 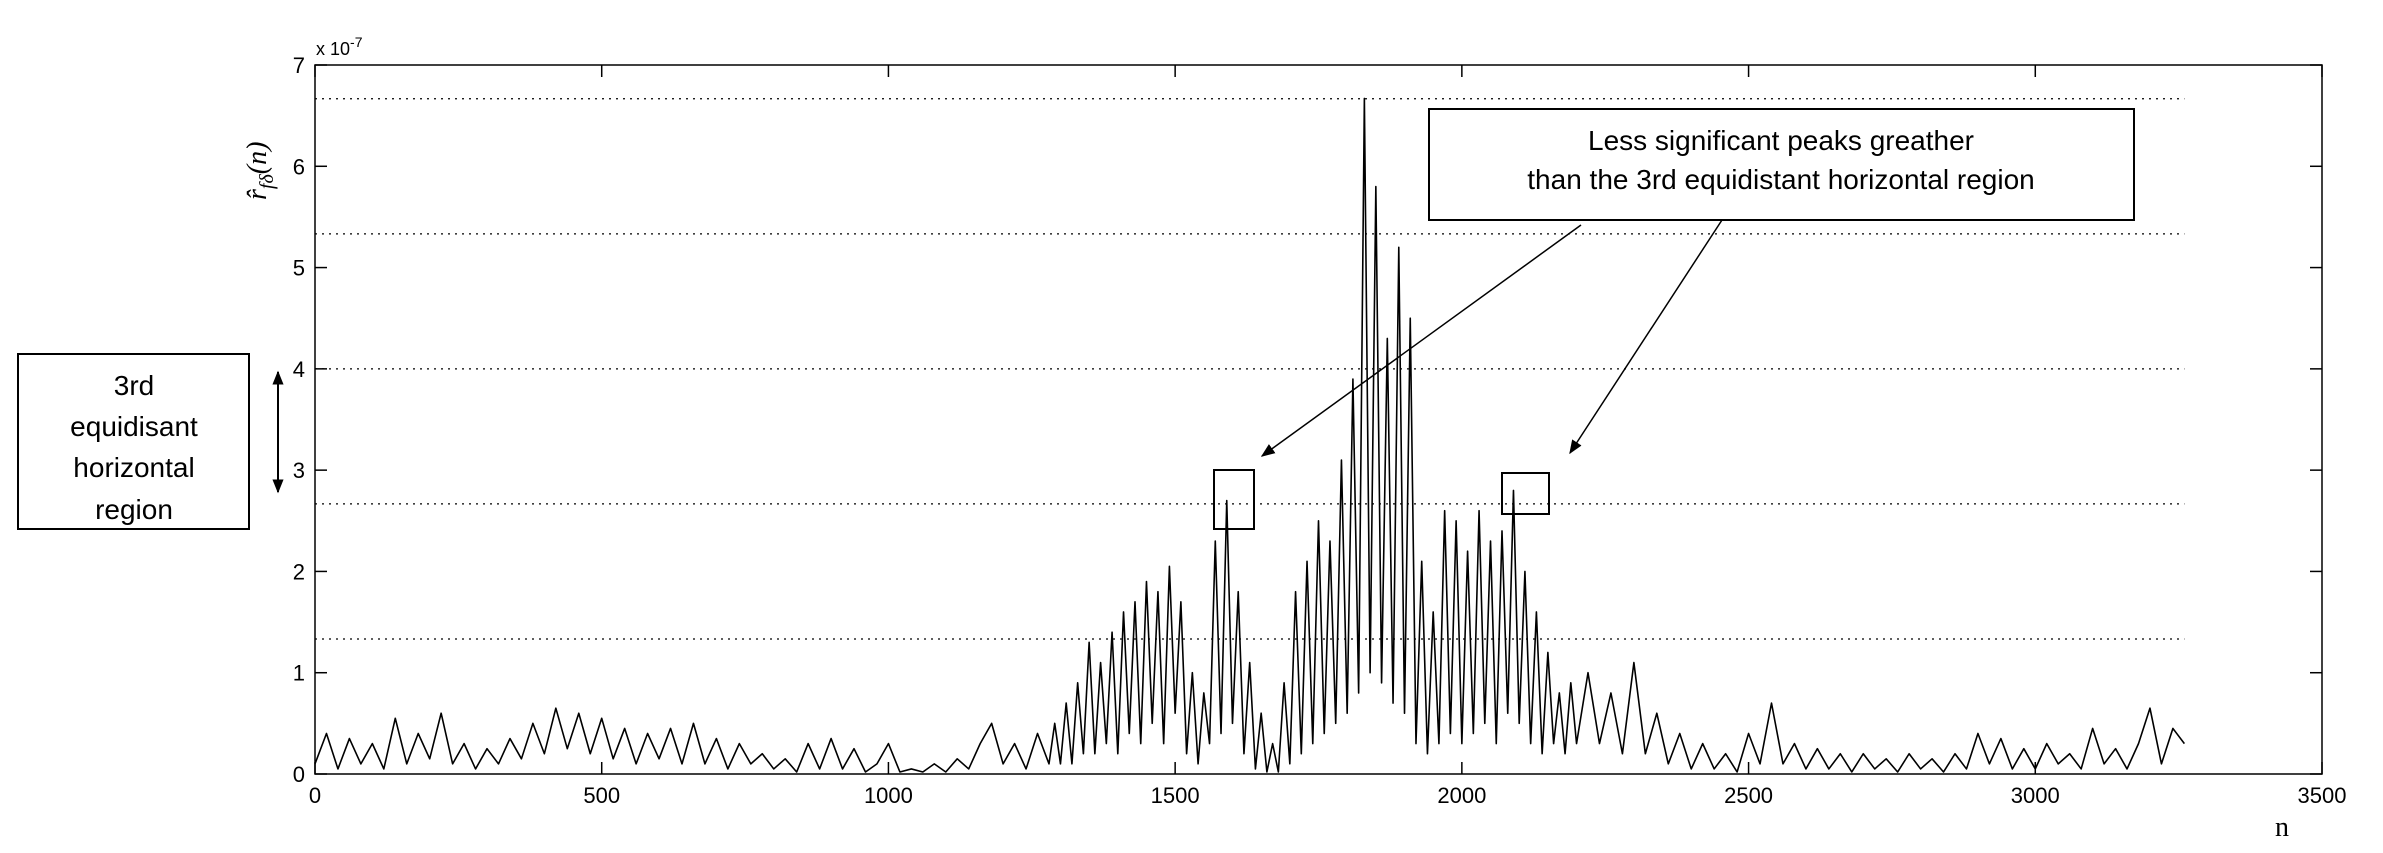 What do you see at coordinates (133, 467) in the screenshot?
I see `annotation-text: horizontal` at bounding box center [133, 467].